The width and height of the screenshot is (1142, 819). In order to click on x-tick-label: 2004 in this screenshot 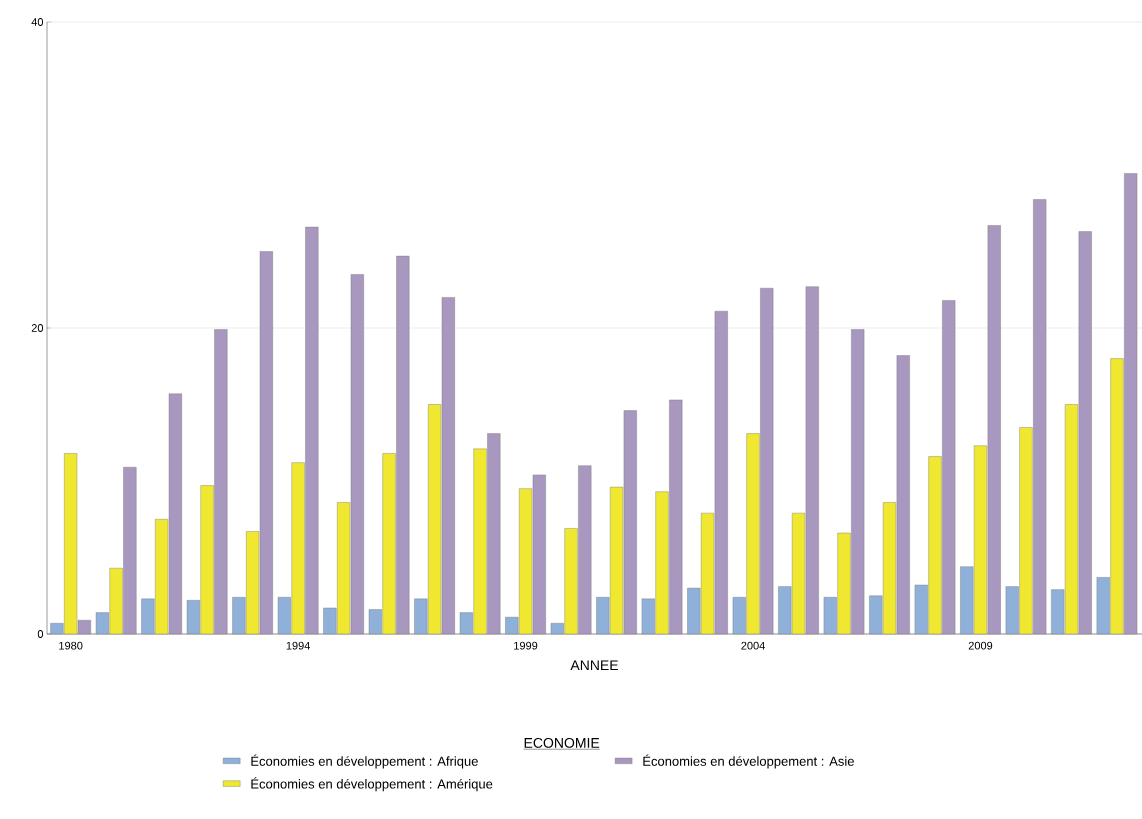, I will do `click(753, 645)`.